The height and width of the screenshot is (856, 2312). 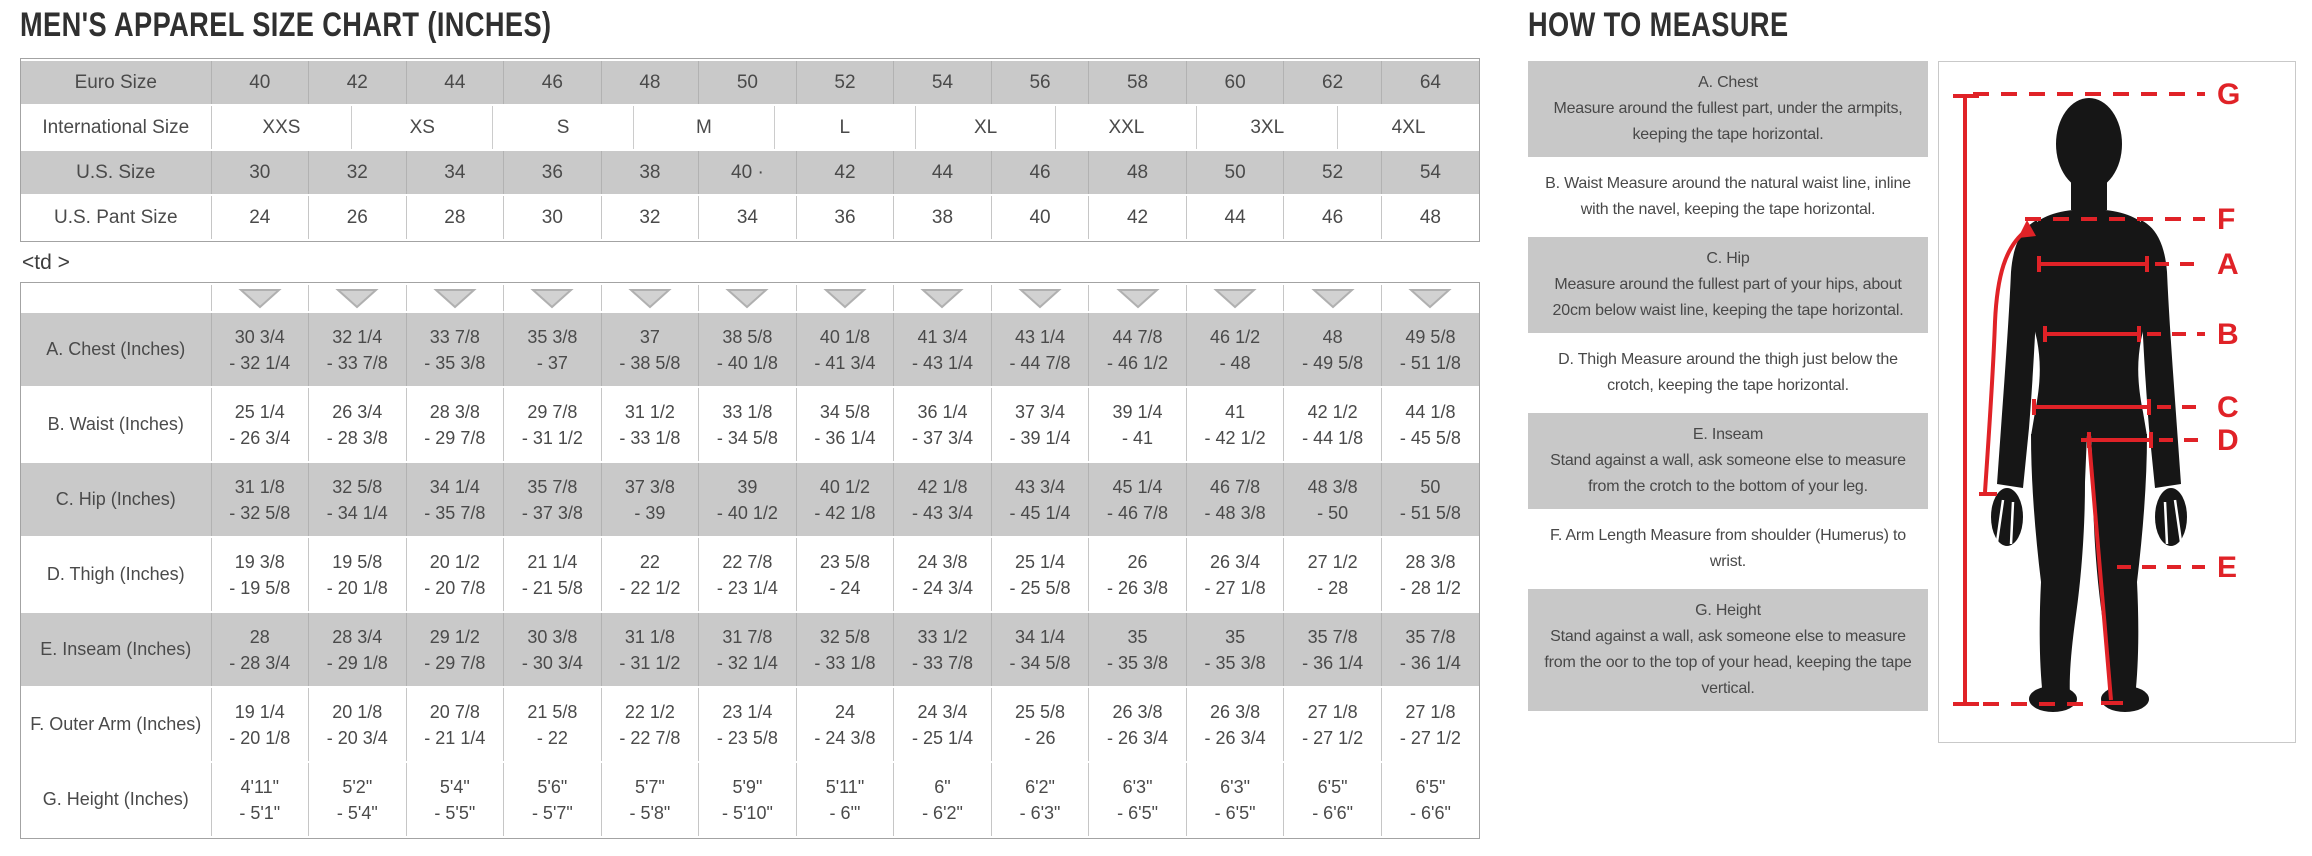 What do you see at coordinates (455, 587) in the screenshot?
I see `range-to: - 20 7/8` at bounding box center [455, 587].